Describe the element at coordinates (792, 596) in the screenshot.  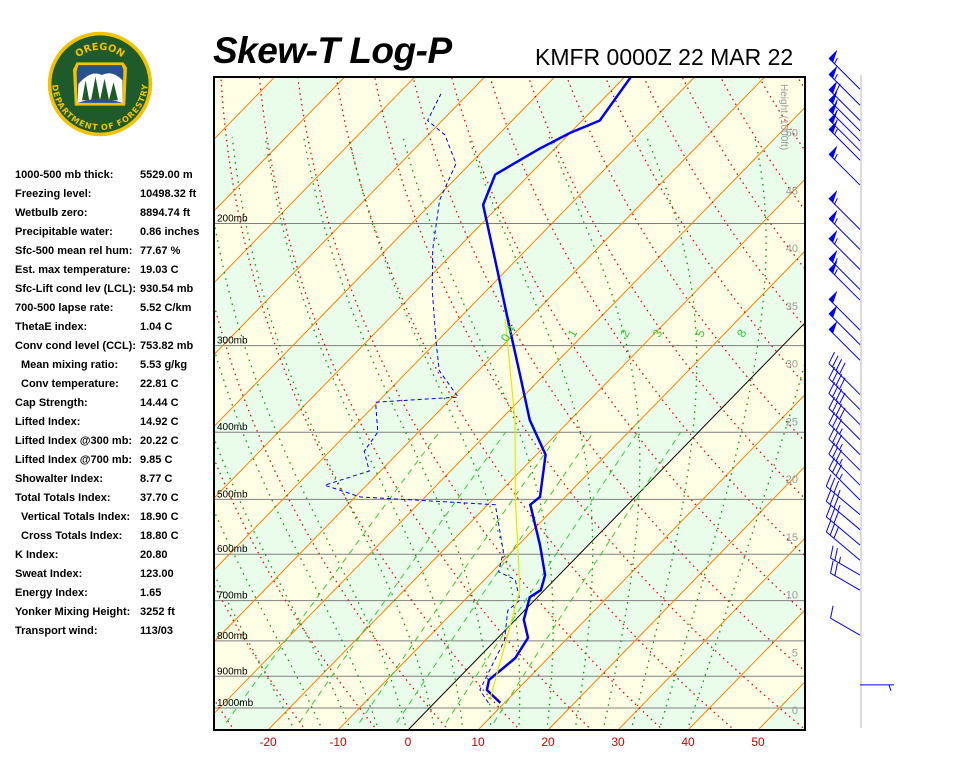
I see `height-tick-label: 10` at that location.